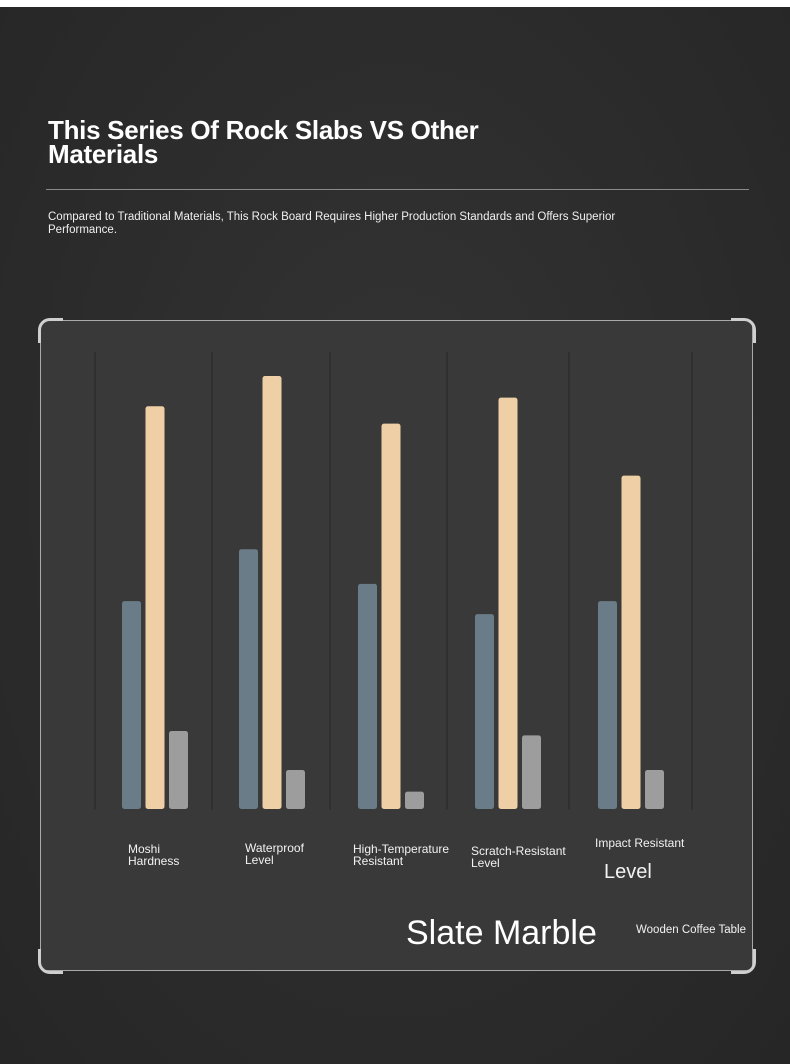  What do you see at coordinates (743, 961) in the screenshot?
I see `panel-corner-bottom-right` at bounding box center [743, 961].